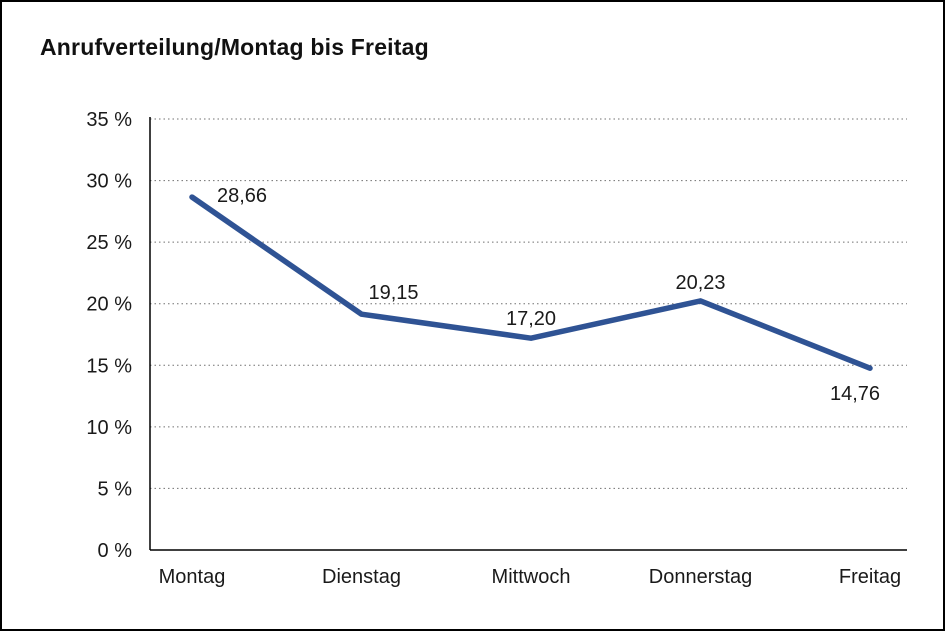  I want to click on data-point-label: 14,76, so click(855, 394).